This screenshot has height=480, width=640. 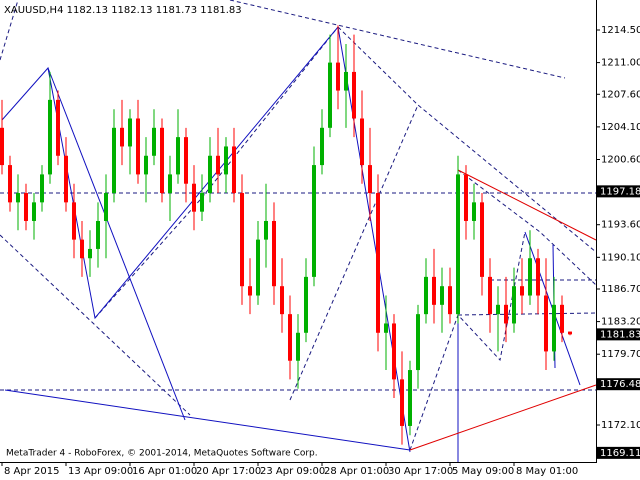 I want to click on y-tick-label: 1214.50, so click(x=620, y=30).